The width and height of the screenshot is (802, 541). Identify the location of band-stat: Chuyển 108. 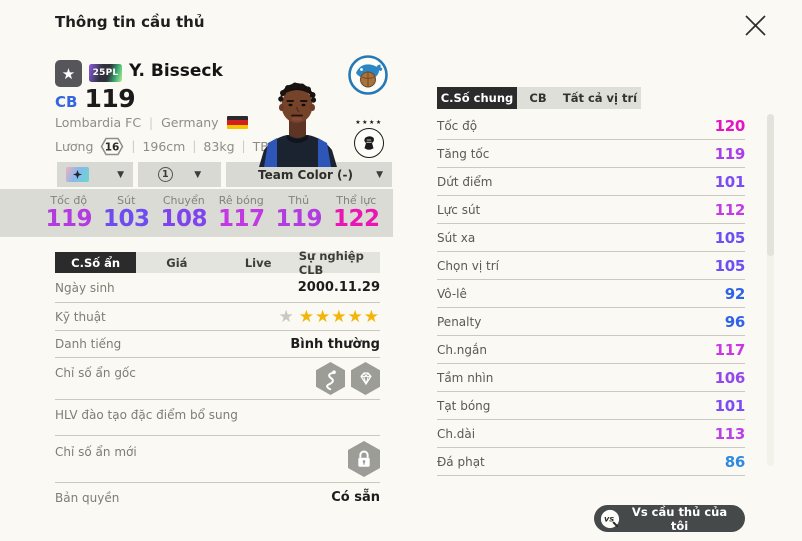
(184, 213).